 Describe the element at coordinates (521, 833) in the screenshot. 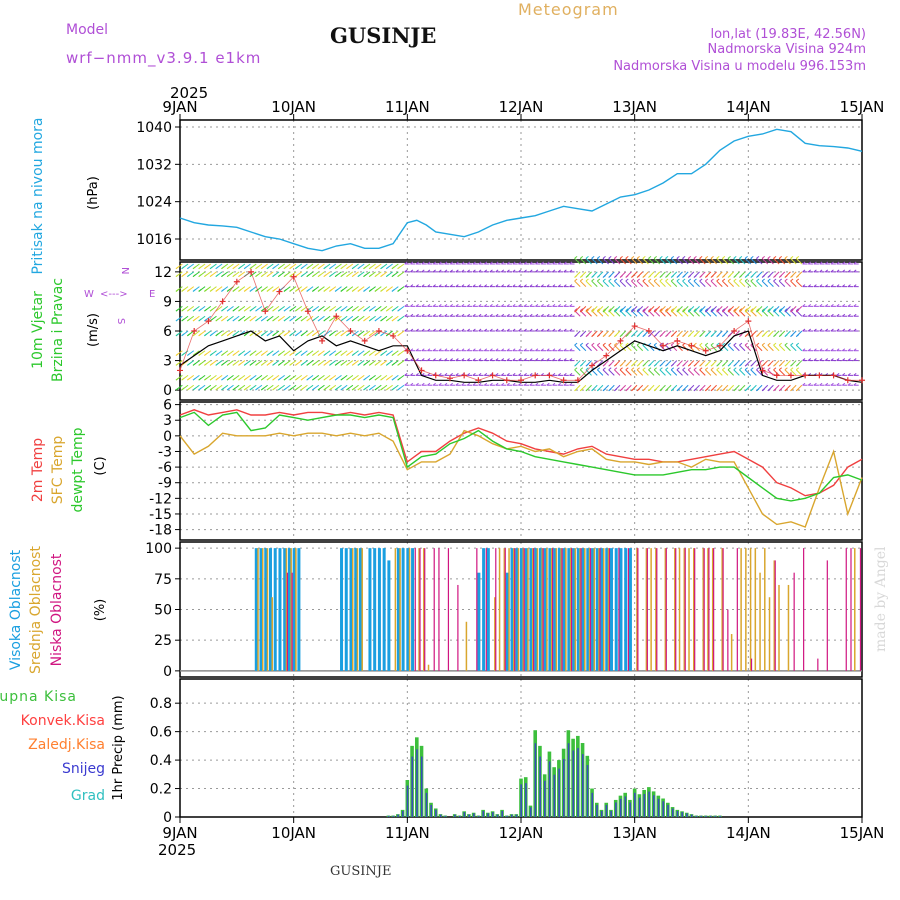

I see `x-tick-label-bottom: 12JAN` at that location.